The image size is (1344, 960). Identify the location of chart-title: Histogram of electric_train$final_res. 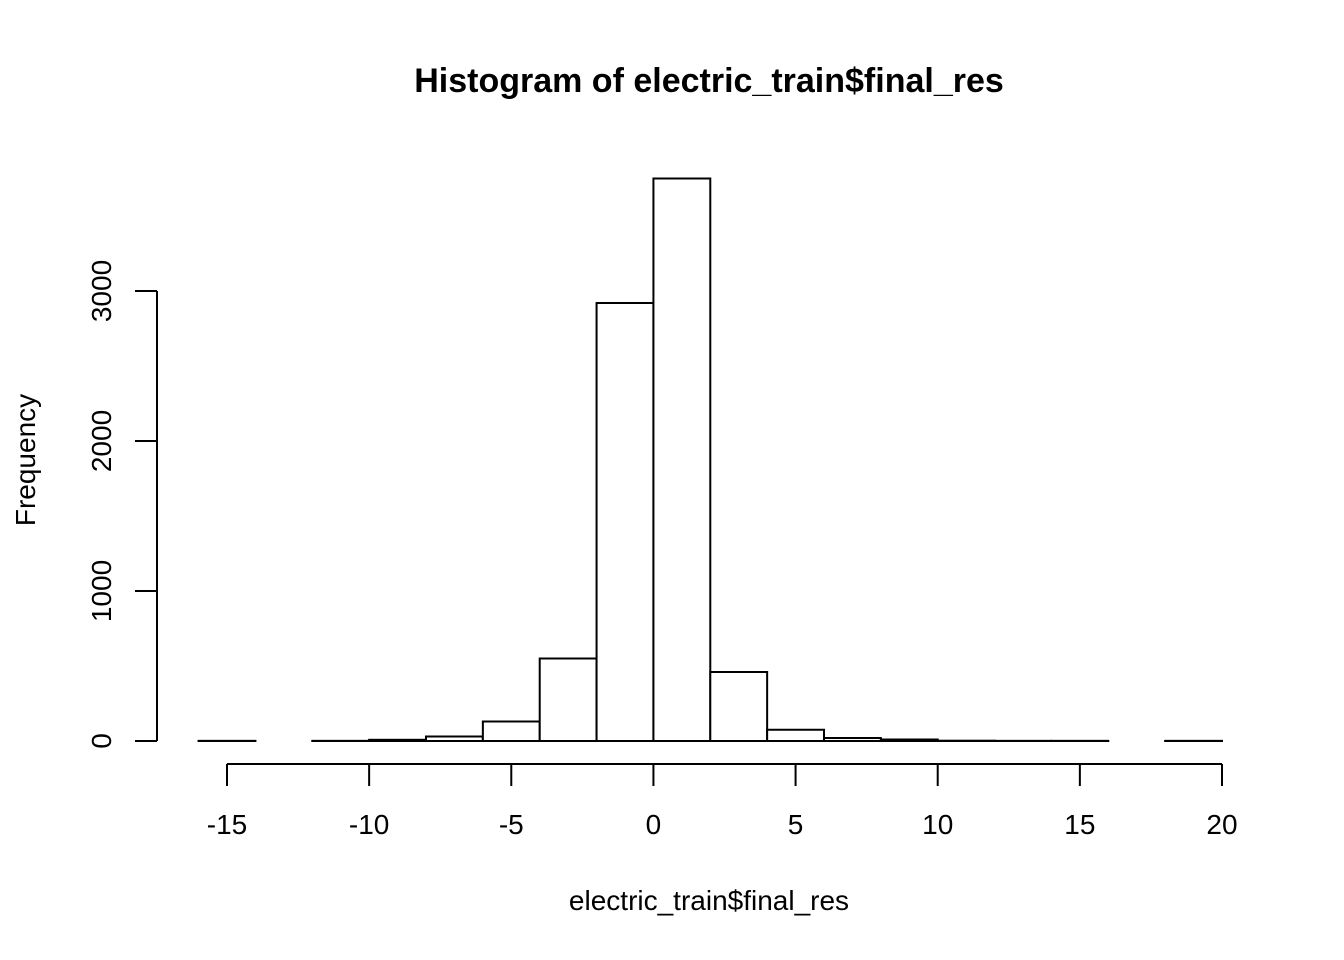
(709, 81).